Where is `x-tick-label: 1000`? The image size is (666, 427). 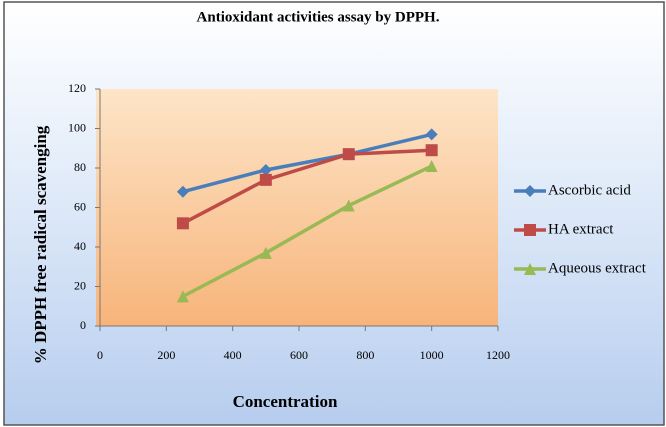 x-tick-label: 1000 is located at coordinates (432, 355).